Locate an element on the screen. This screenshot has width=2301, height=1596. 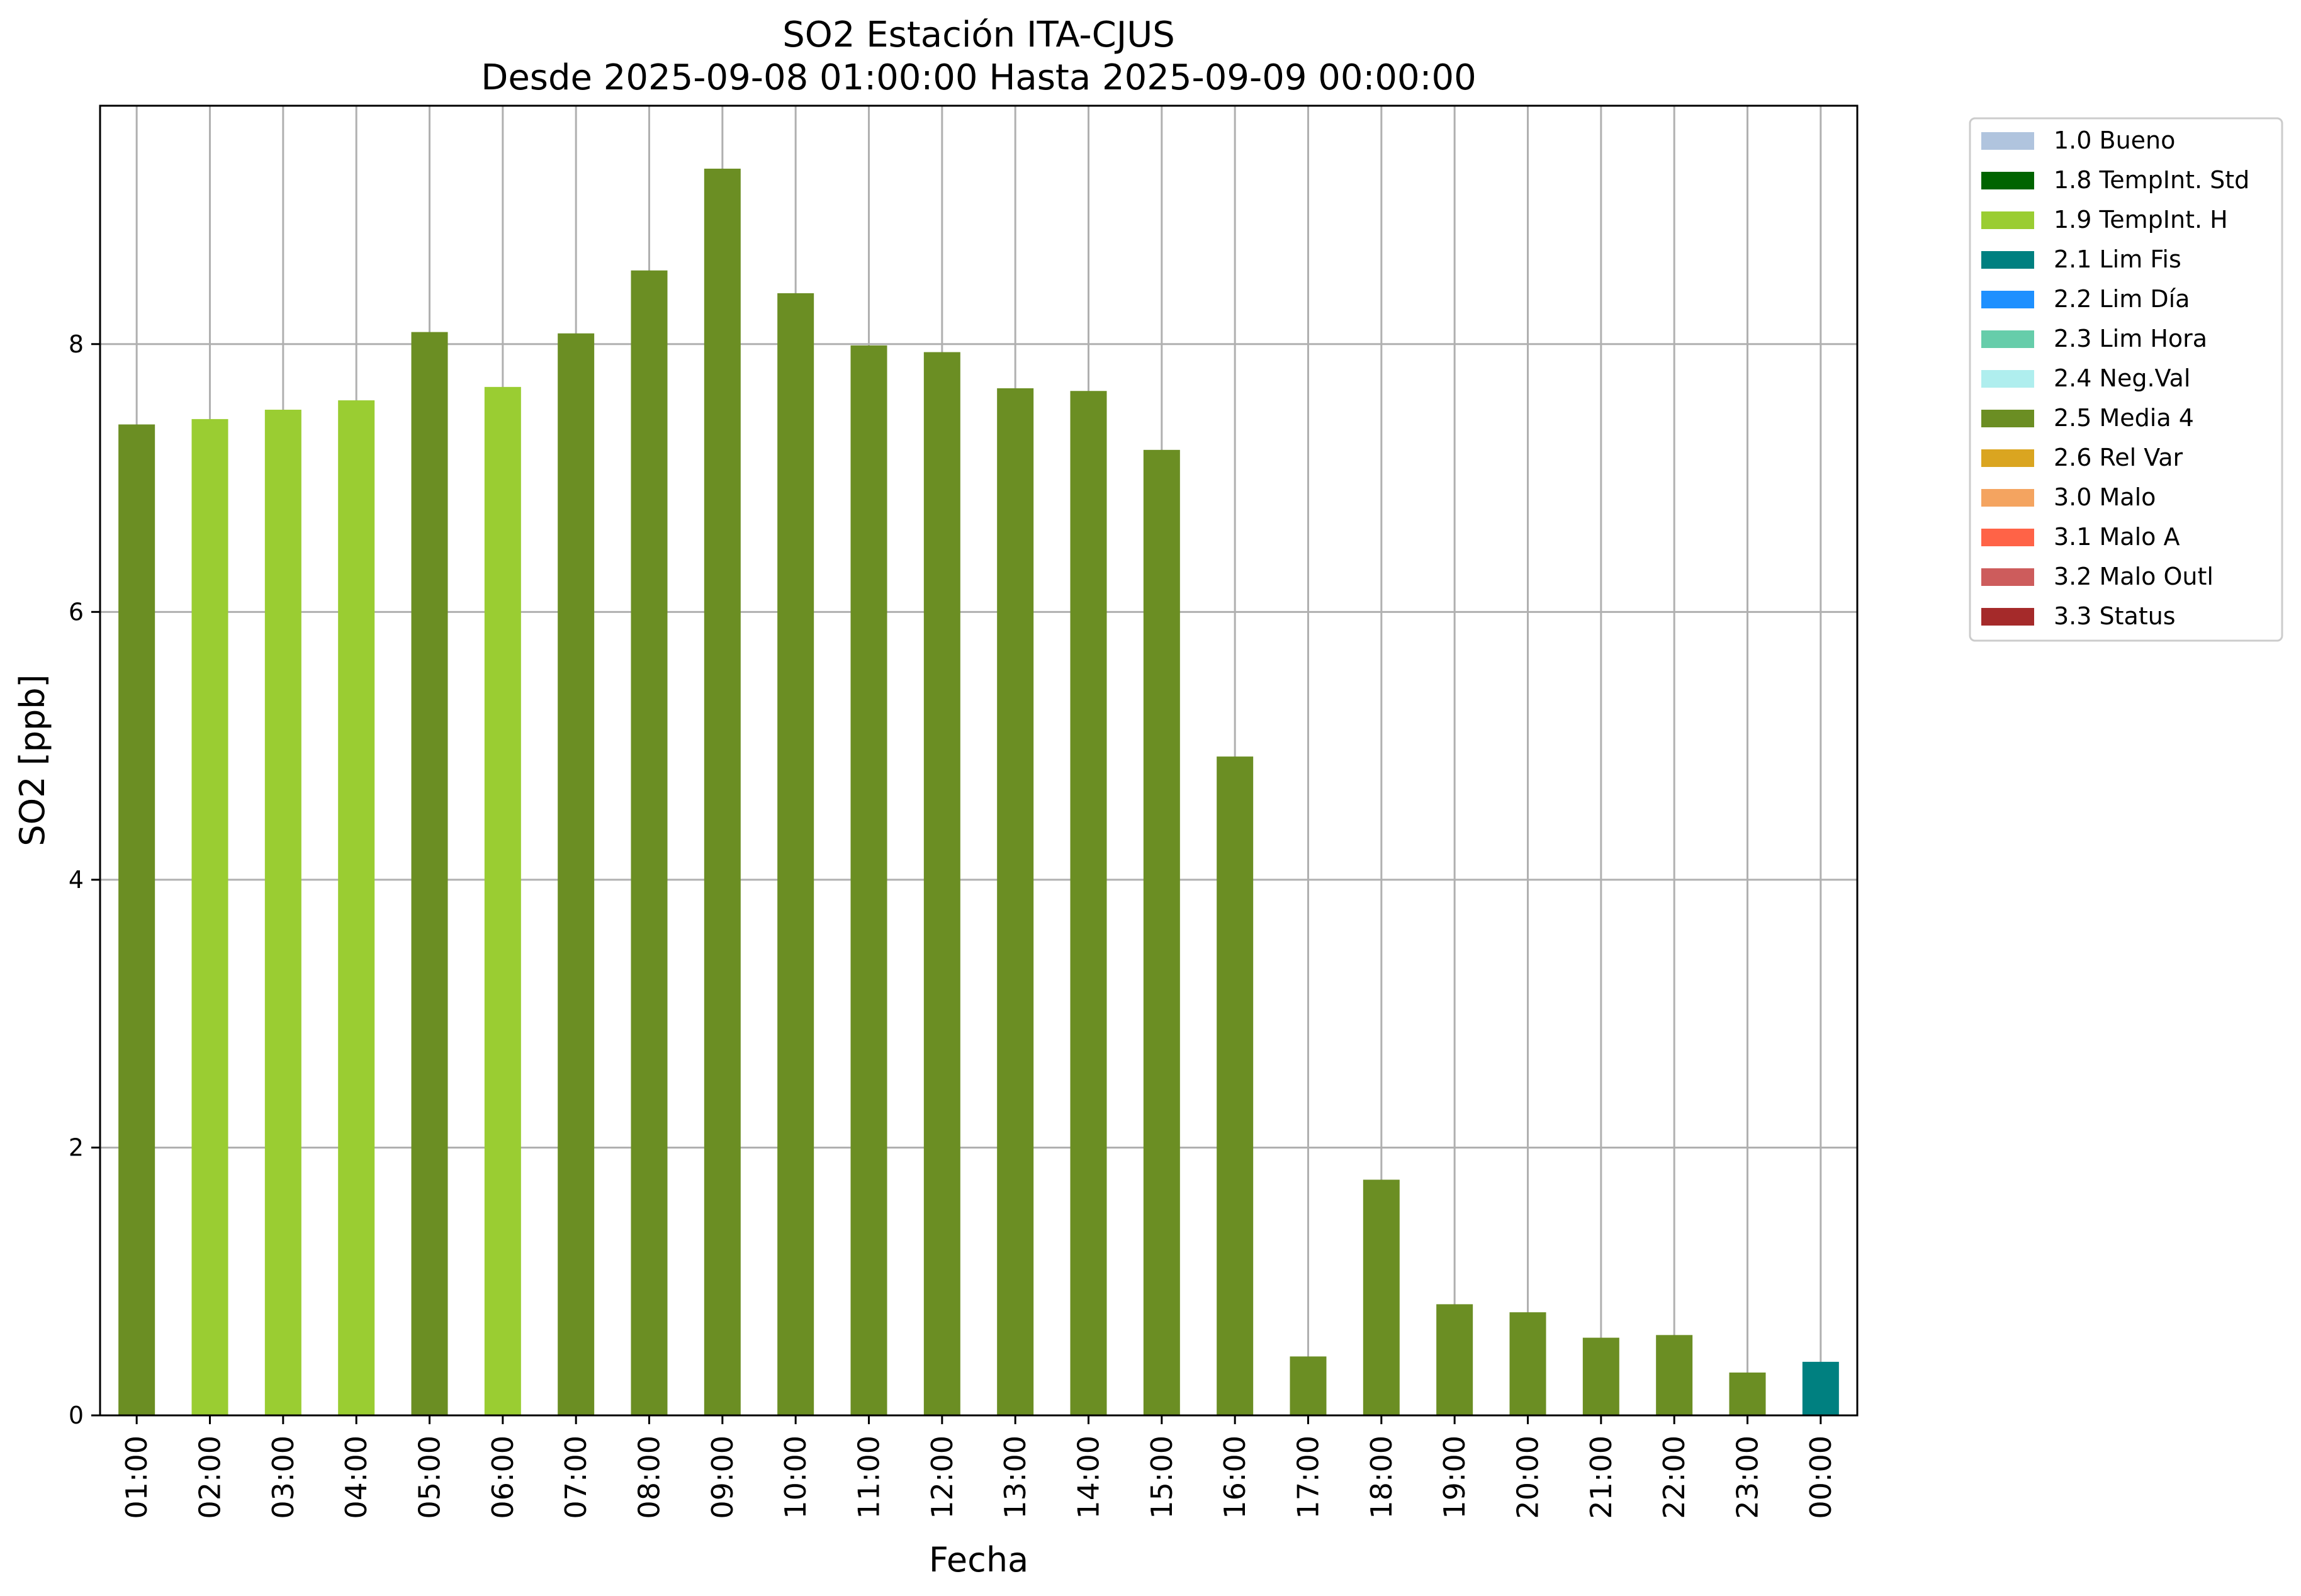
bar-10:00 is located at coordinates (795, 854).